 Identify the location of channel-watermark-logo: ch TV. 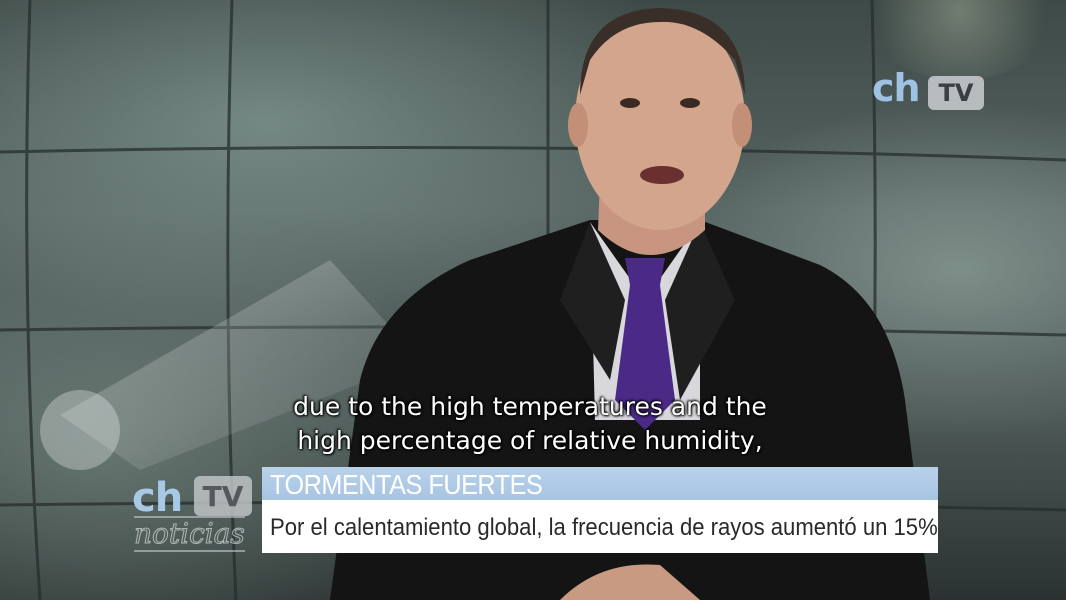
(928, 89).